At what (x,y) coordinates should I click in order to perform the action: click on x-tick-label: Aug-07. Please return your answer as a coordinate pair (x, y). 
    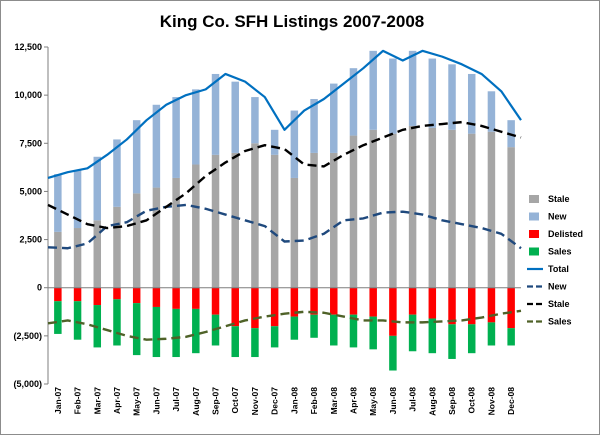
    Looking at the image, I should click on (196, 401).